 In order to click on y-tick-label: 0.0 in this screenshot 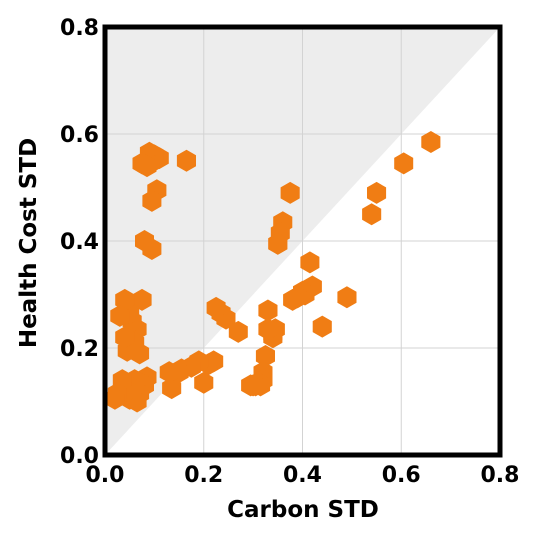, I will do `click(79, 456)`.